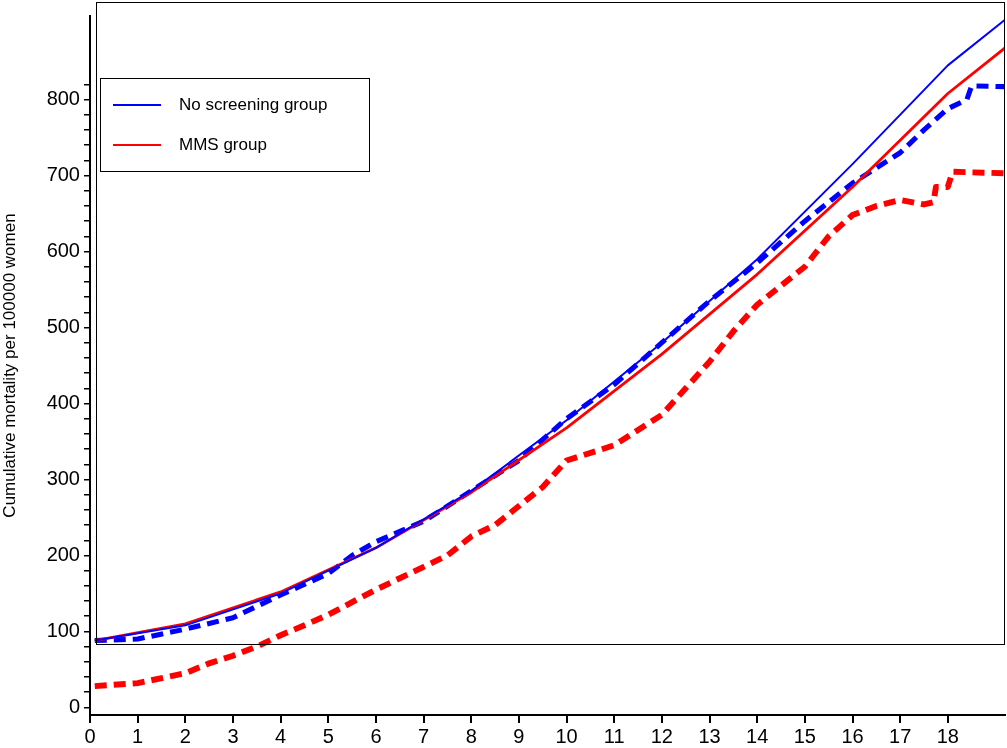 The height and width of the screenshot is (748, 1007). Describe the element at coordinates (63, 174) in the screenshot. I see `y-tick-label: 700` at that location.